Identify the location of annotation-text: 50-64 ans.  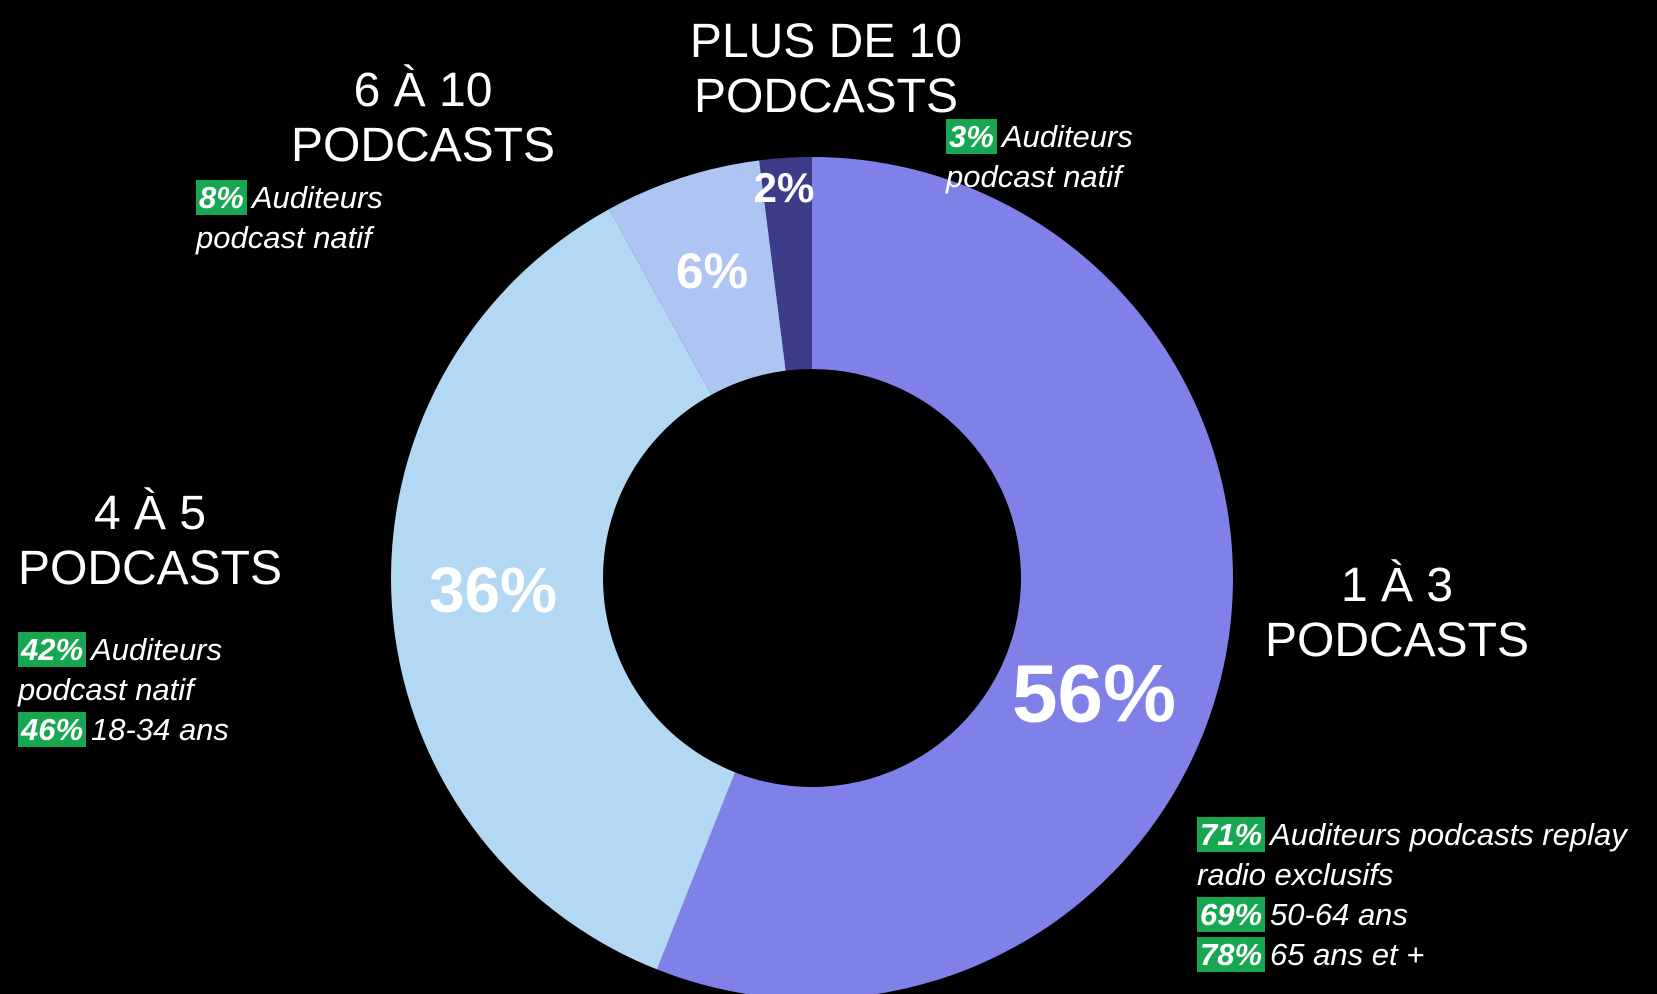
(1339, 914).